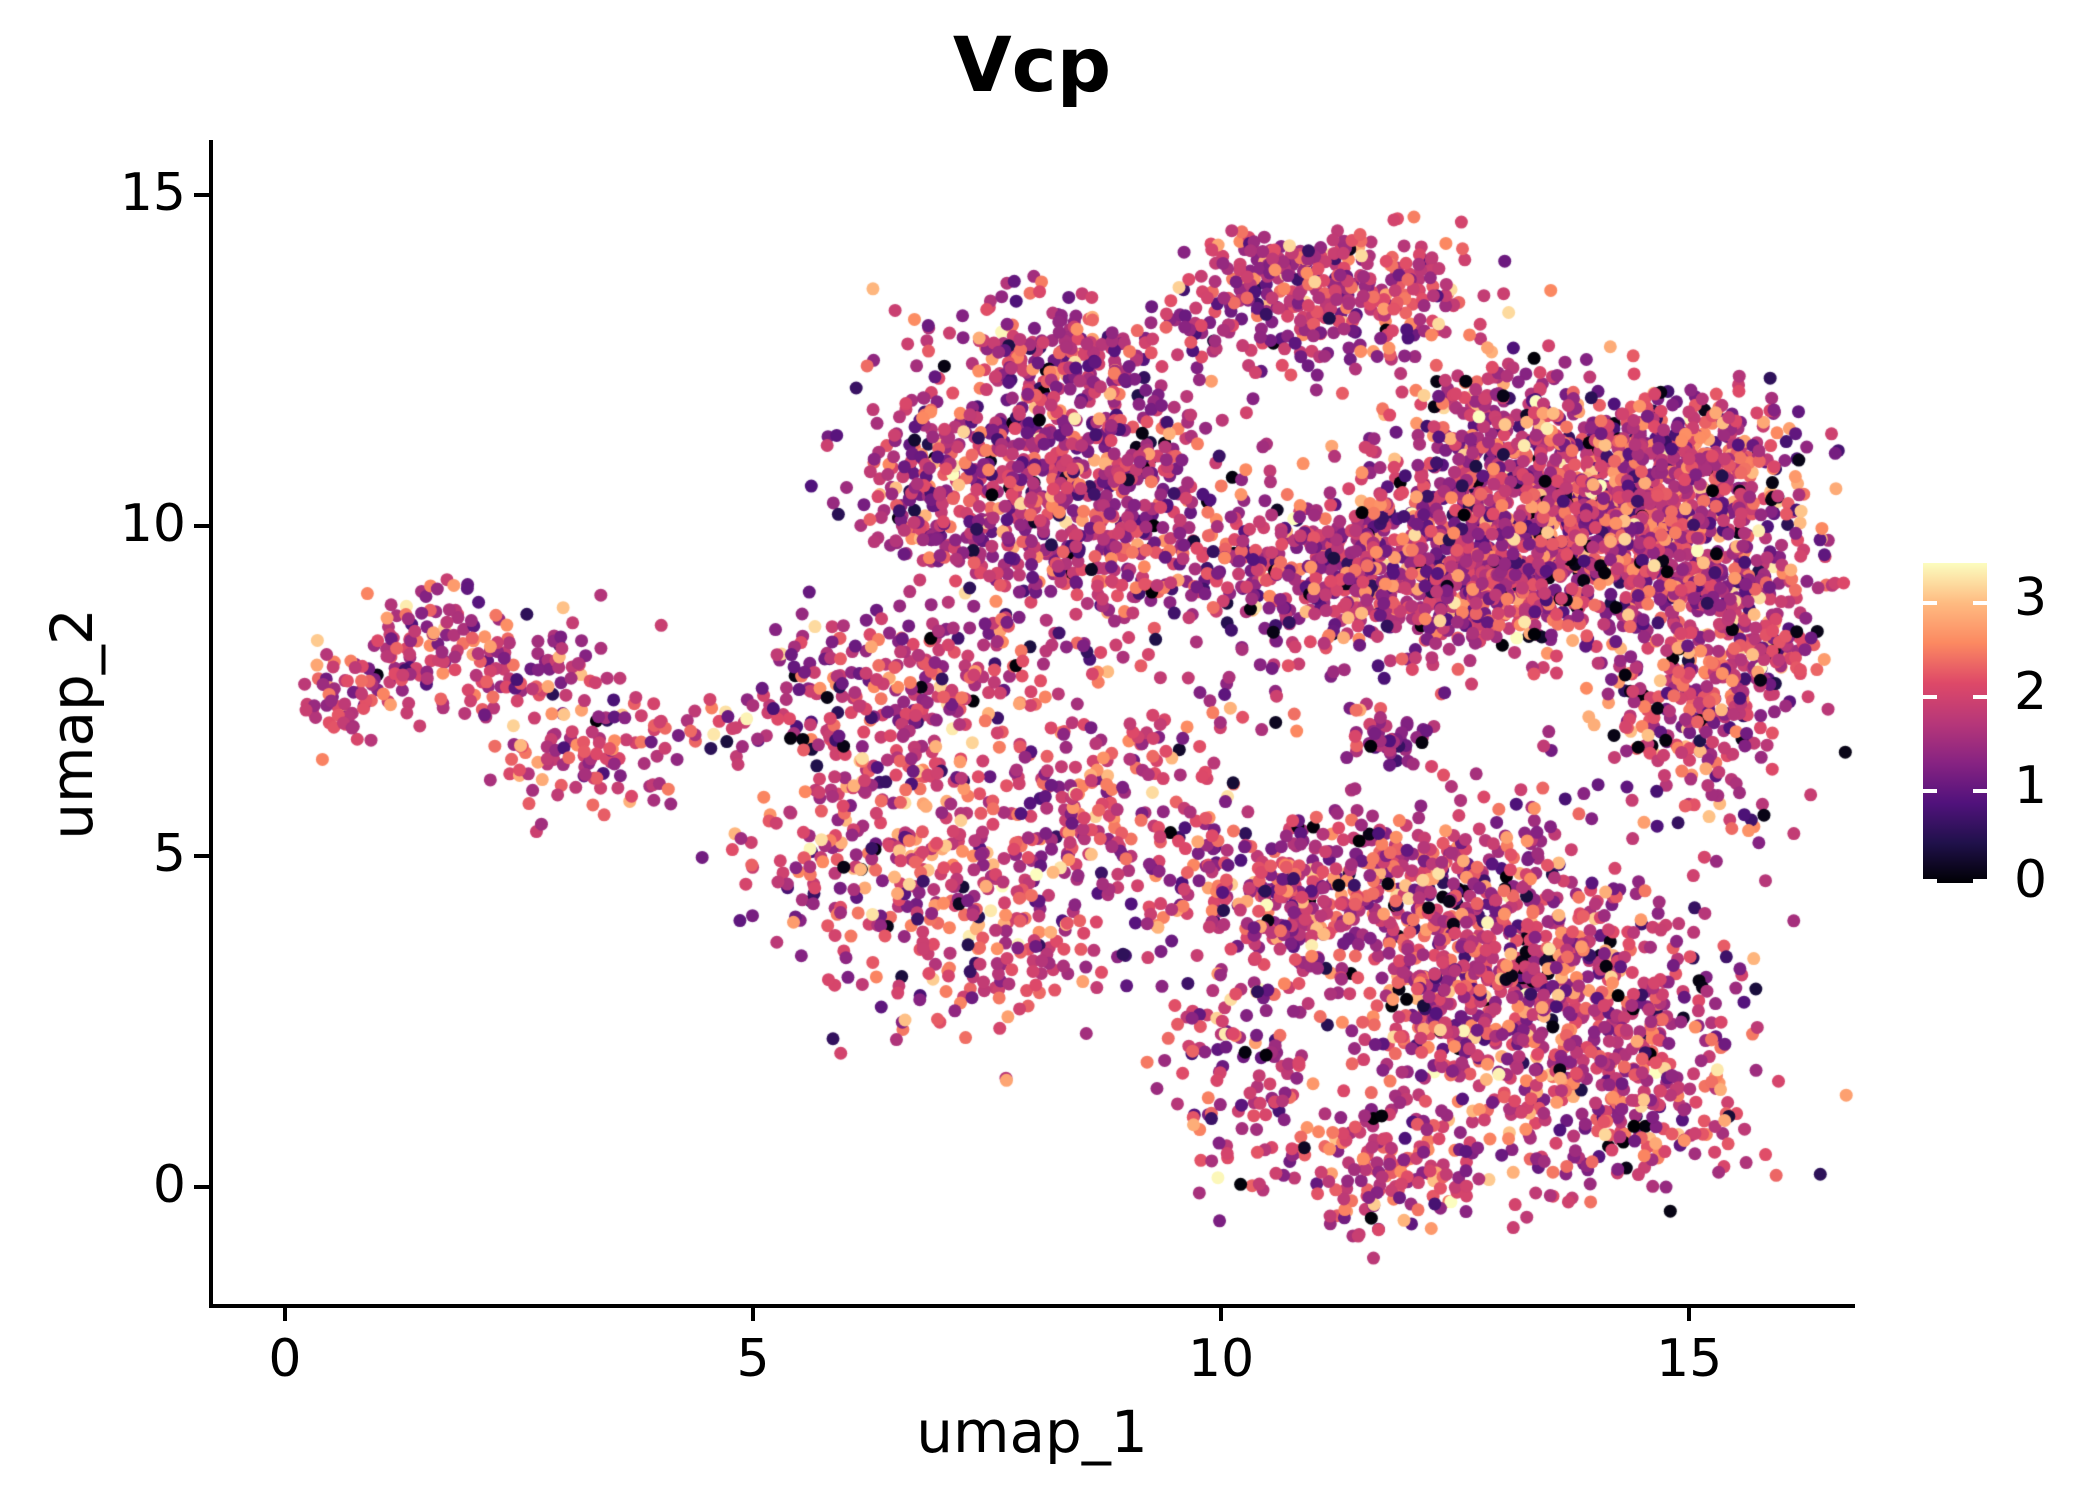 The height and width of the screenshot is (1500, 2100). What do you see at coordinates (1032, 1306) in the screenshot?
I see `x-axis-line` at bounding box center [1032, 1306].